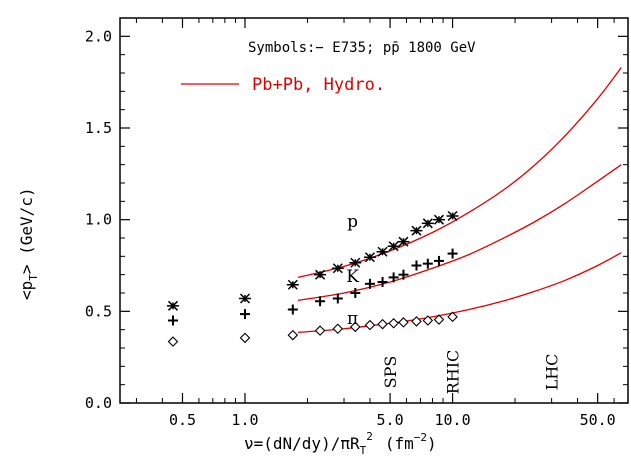 This screenshot has width=631, height=468. What do you see at coordinates (362, 48) in the screenshot?
I see `legend-symbols-text: Symbols:− E735; pp̄ 1800 GeV` at bounding box center [362, 48].